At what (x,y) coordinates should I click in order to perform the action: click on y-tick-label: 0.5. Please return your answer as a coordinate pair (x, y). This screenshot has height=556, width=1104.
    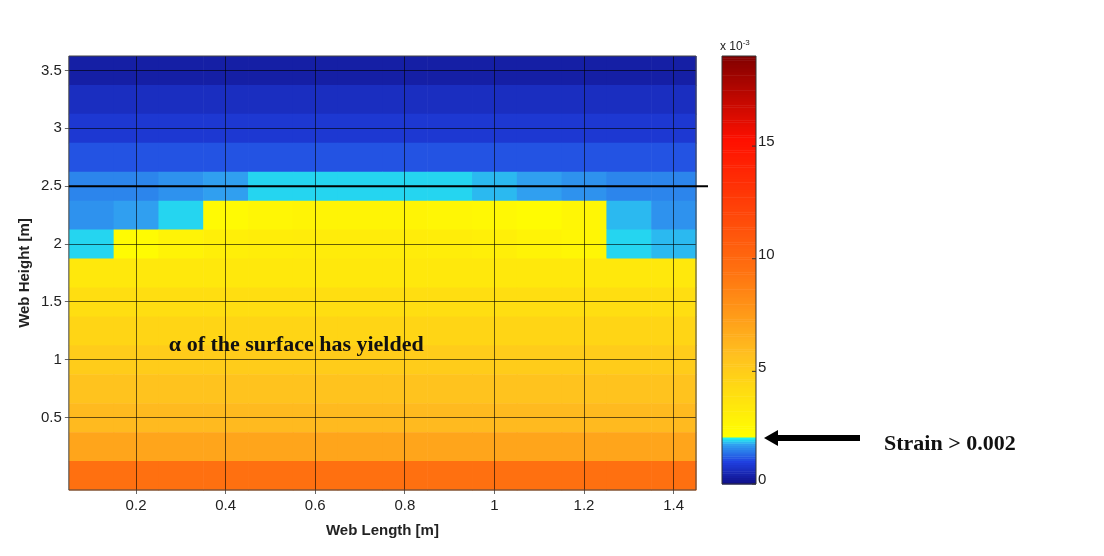
    Looking at the image, I should click on (51, 416).